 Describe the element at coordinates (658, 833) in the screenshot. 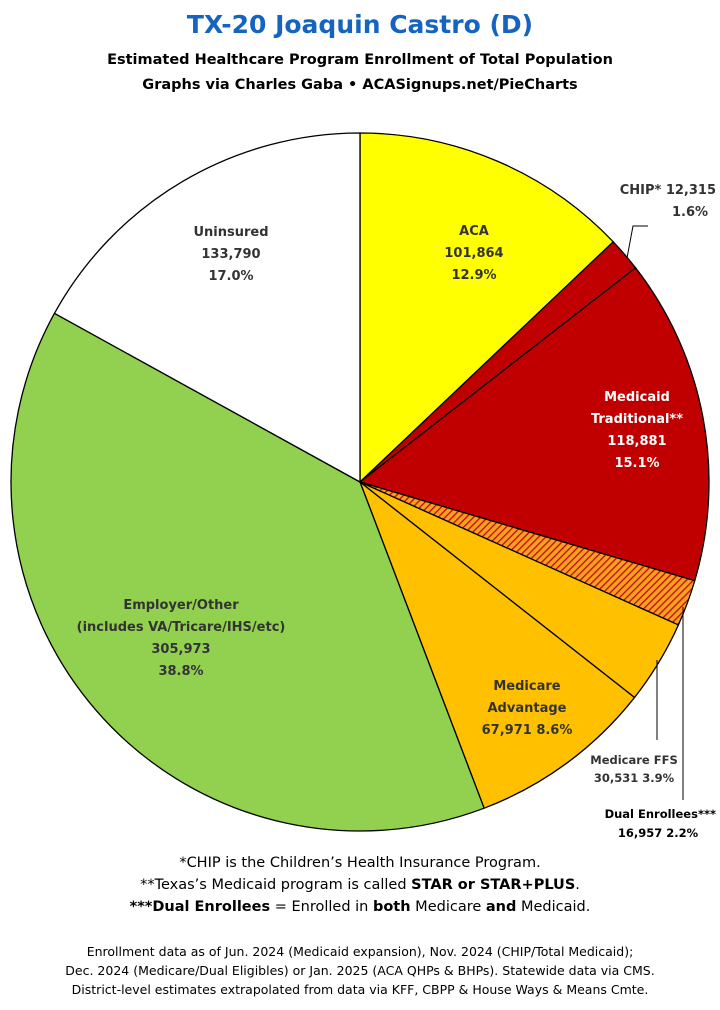

I see `label-dual-value: 16,957 2.2%` at that location.